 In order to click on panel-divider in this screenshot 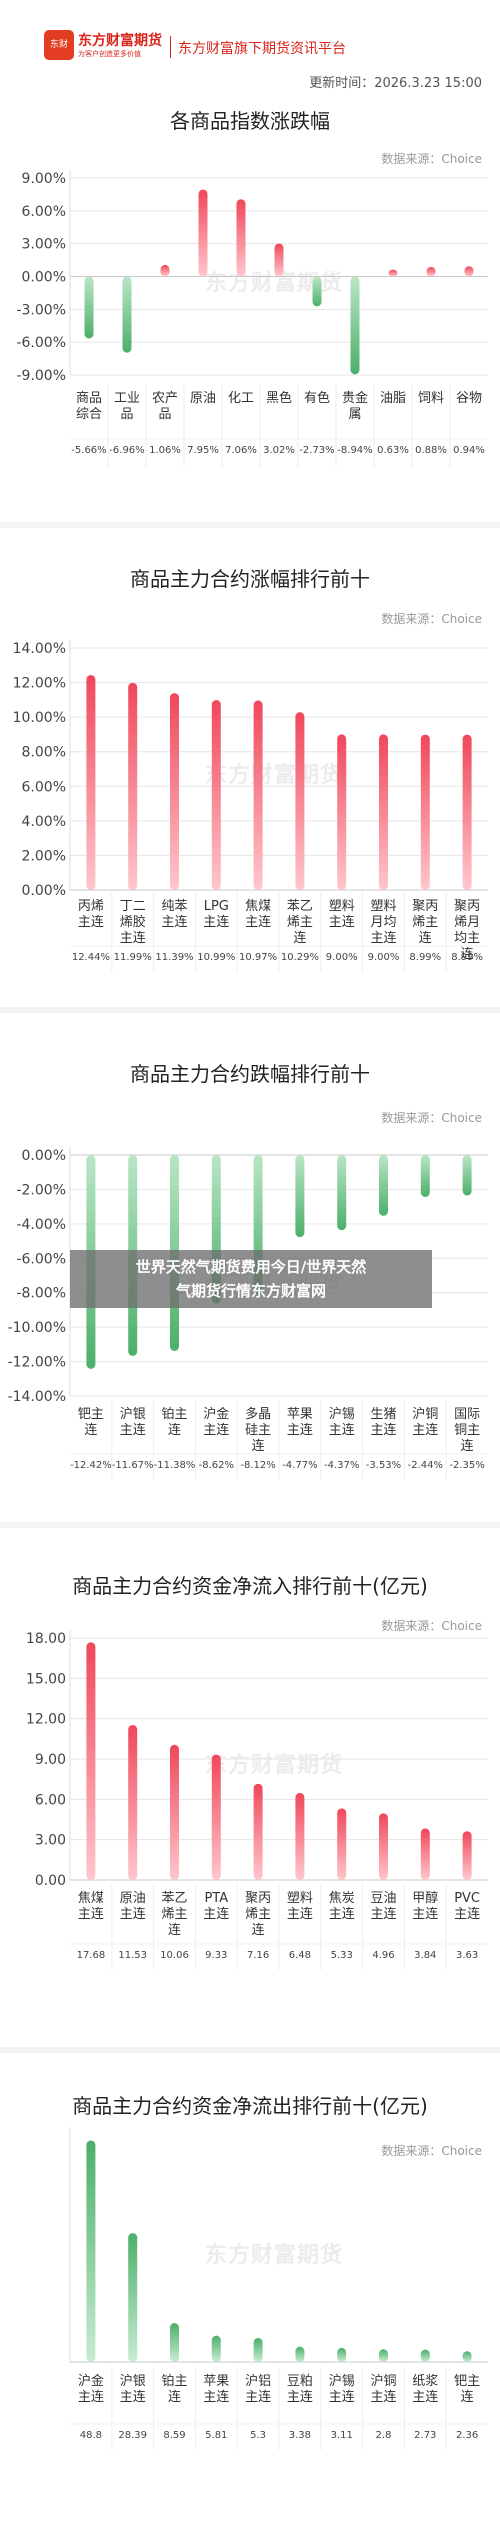, I will do `click(250, 525)`.